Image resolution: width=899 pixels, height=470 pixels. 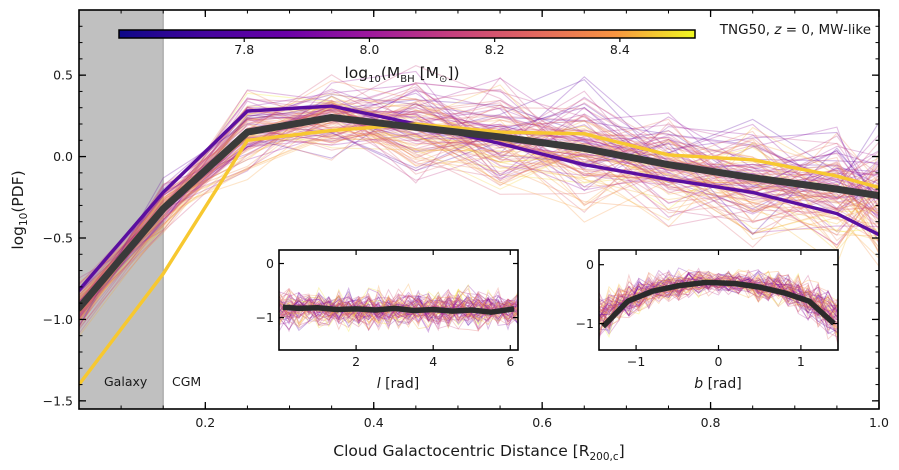 I want to click on y-axis-label: log10(PDF), so click(x=19, y=209).